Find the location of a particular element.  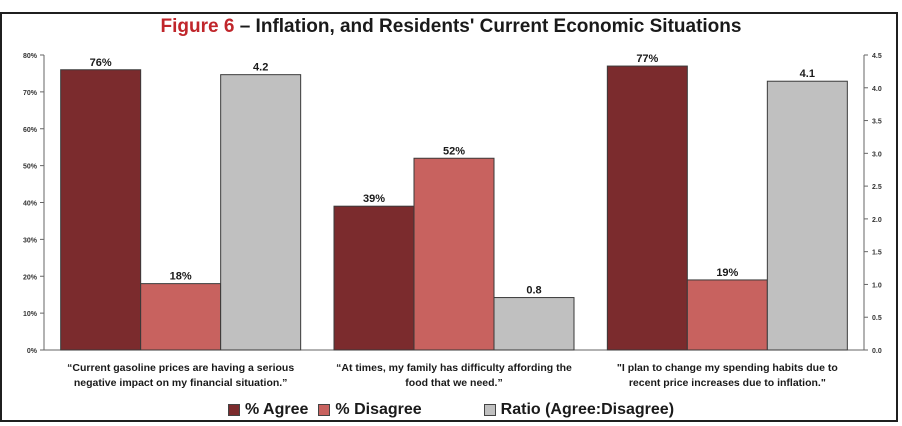

legend-label-ratio: Ratio (Agree:Disagree) is located at coordinates (587, 409).